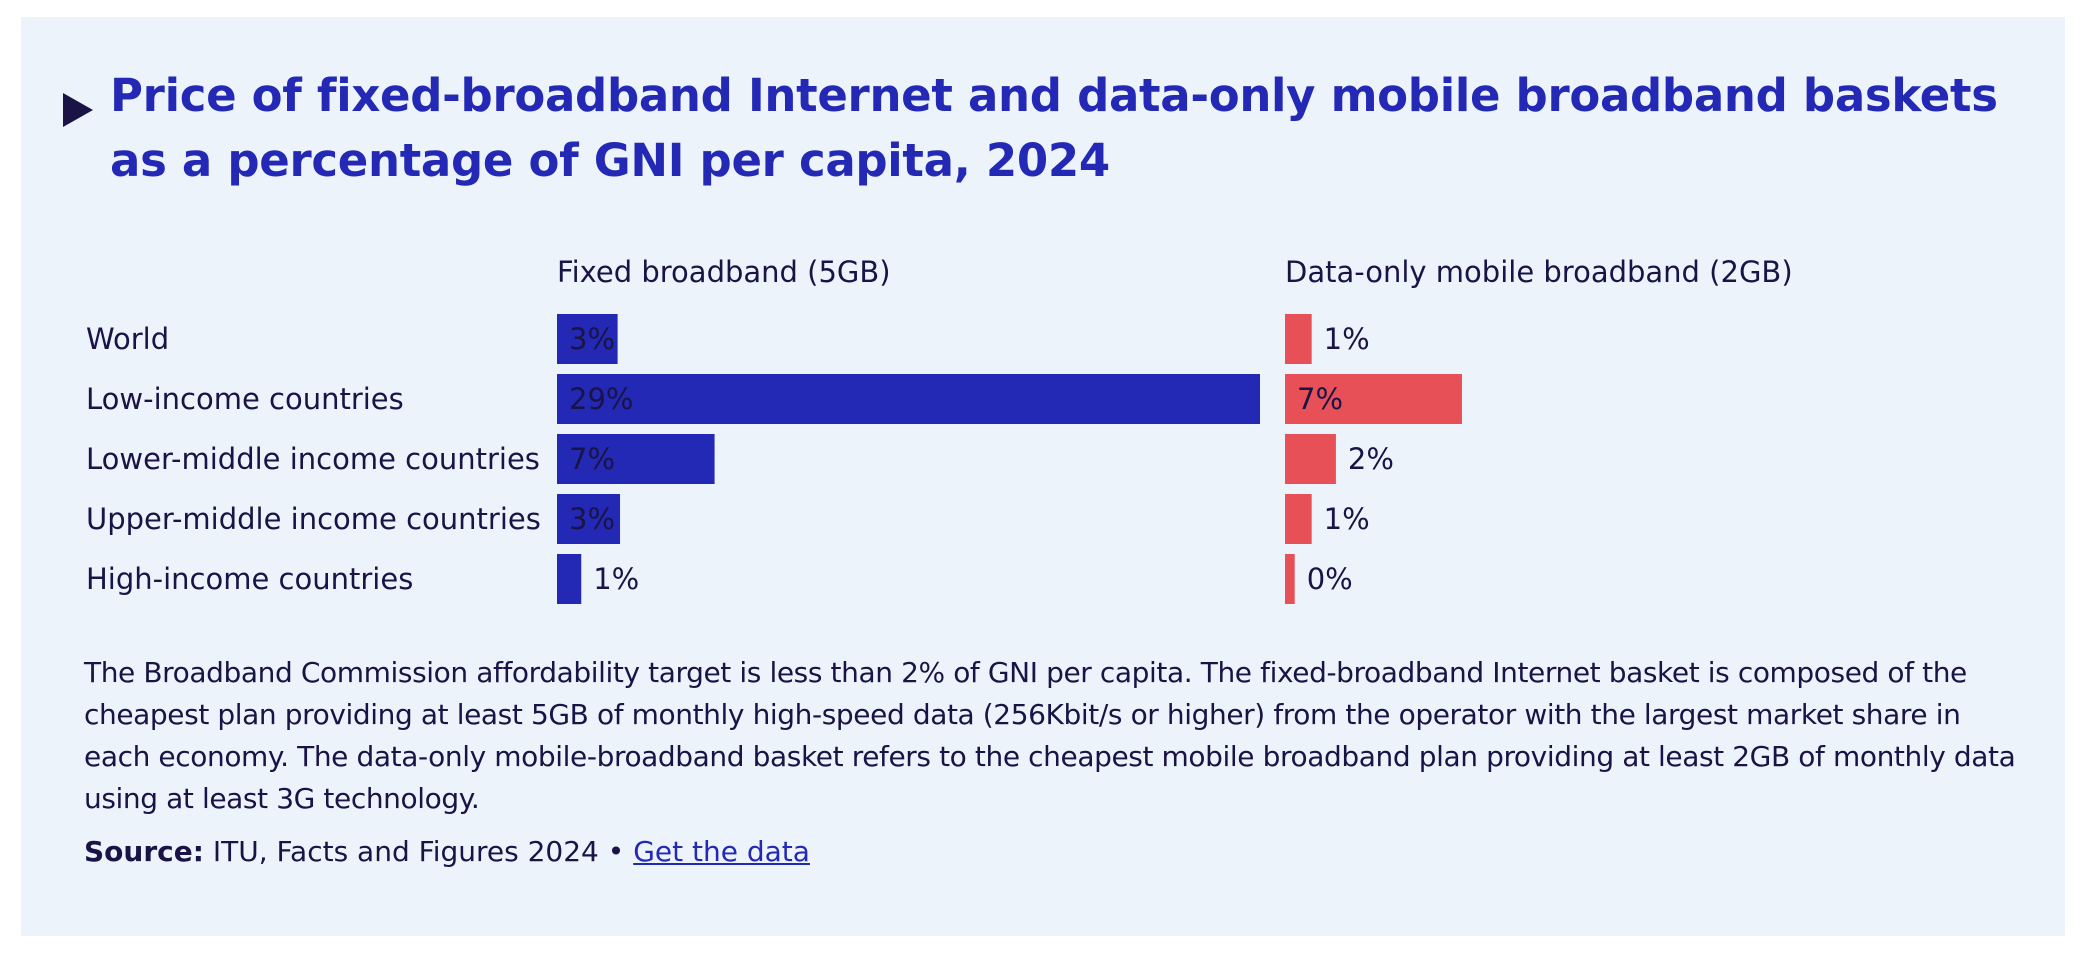  What do you see at coordinates (908, 399) in the screenshot?
I see `bar-fixed-broadband-5gb-low-income-countries` at bounding box center [908, 399].